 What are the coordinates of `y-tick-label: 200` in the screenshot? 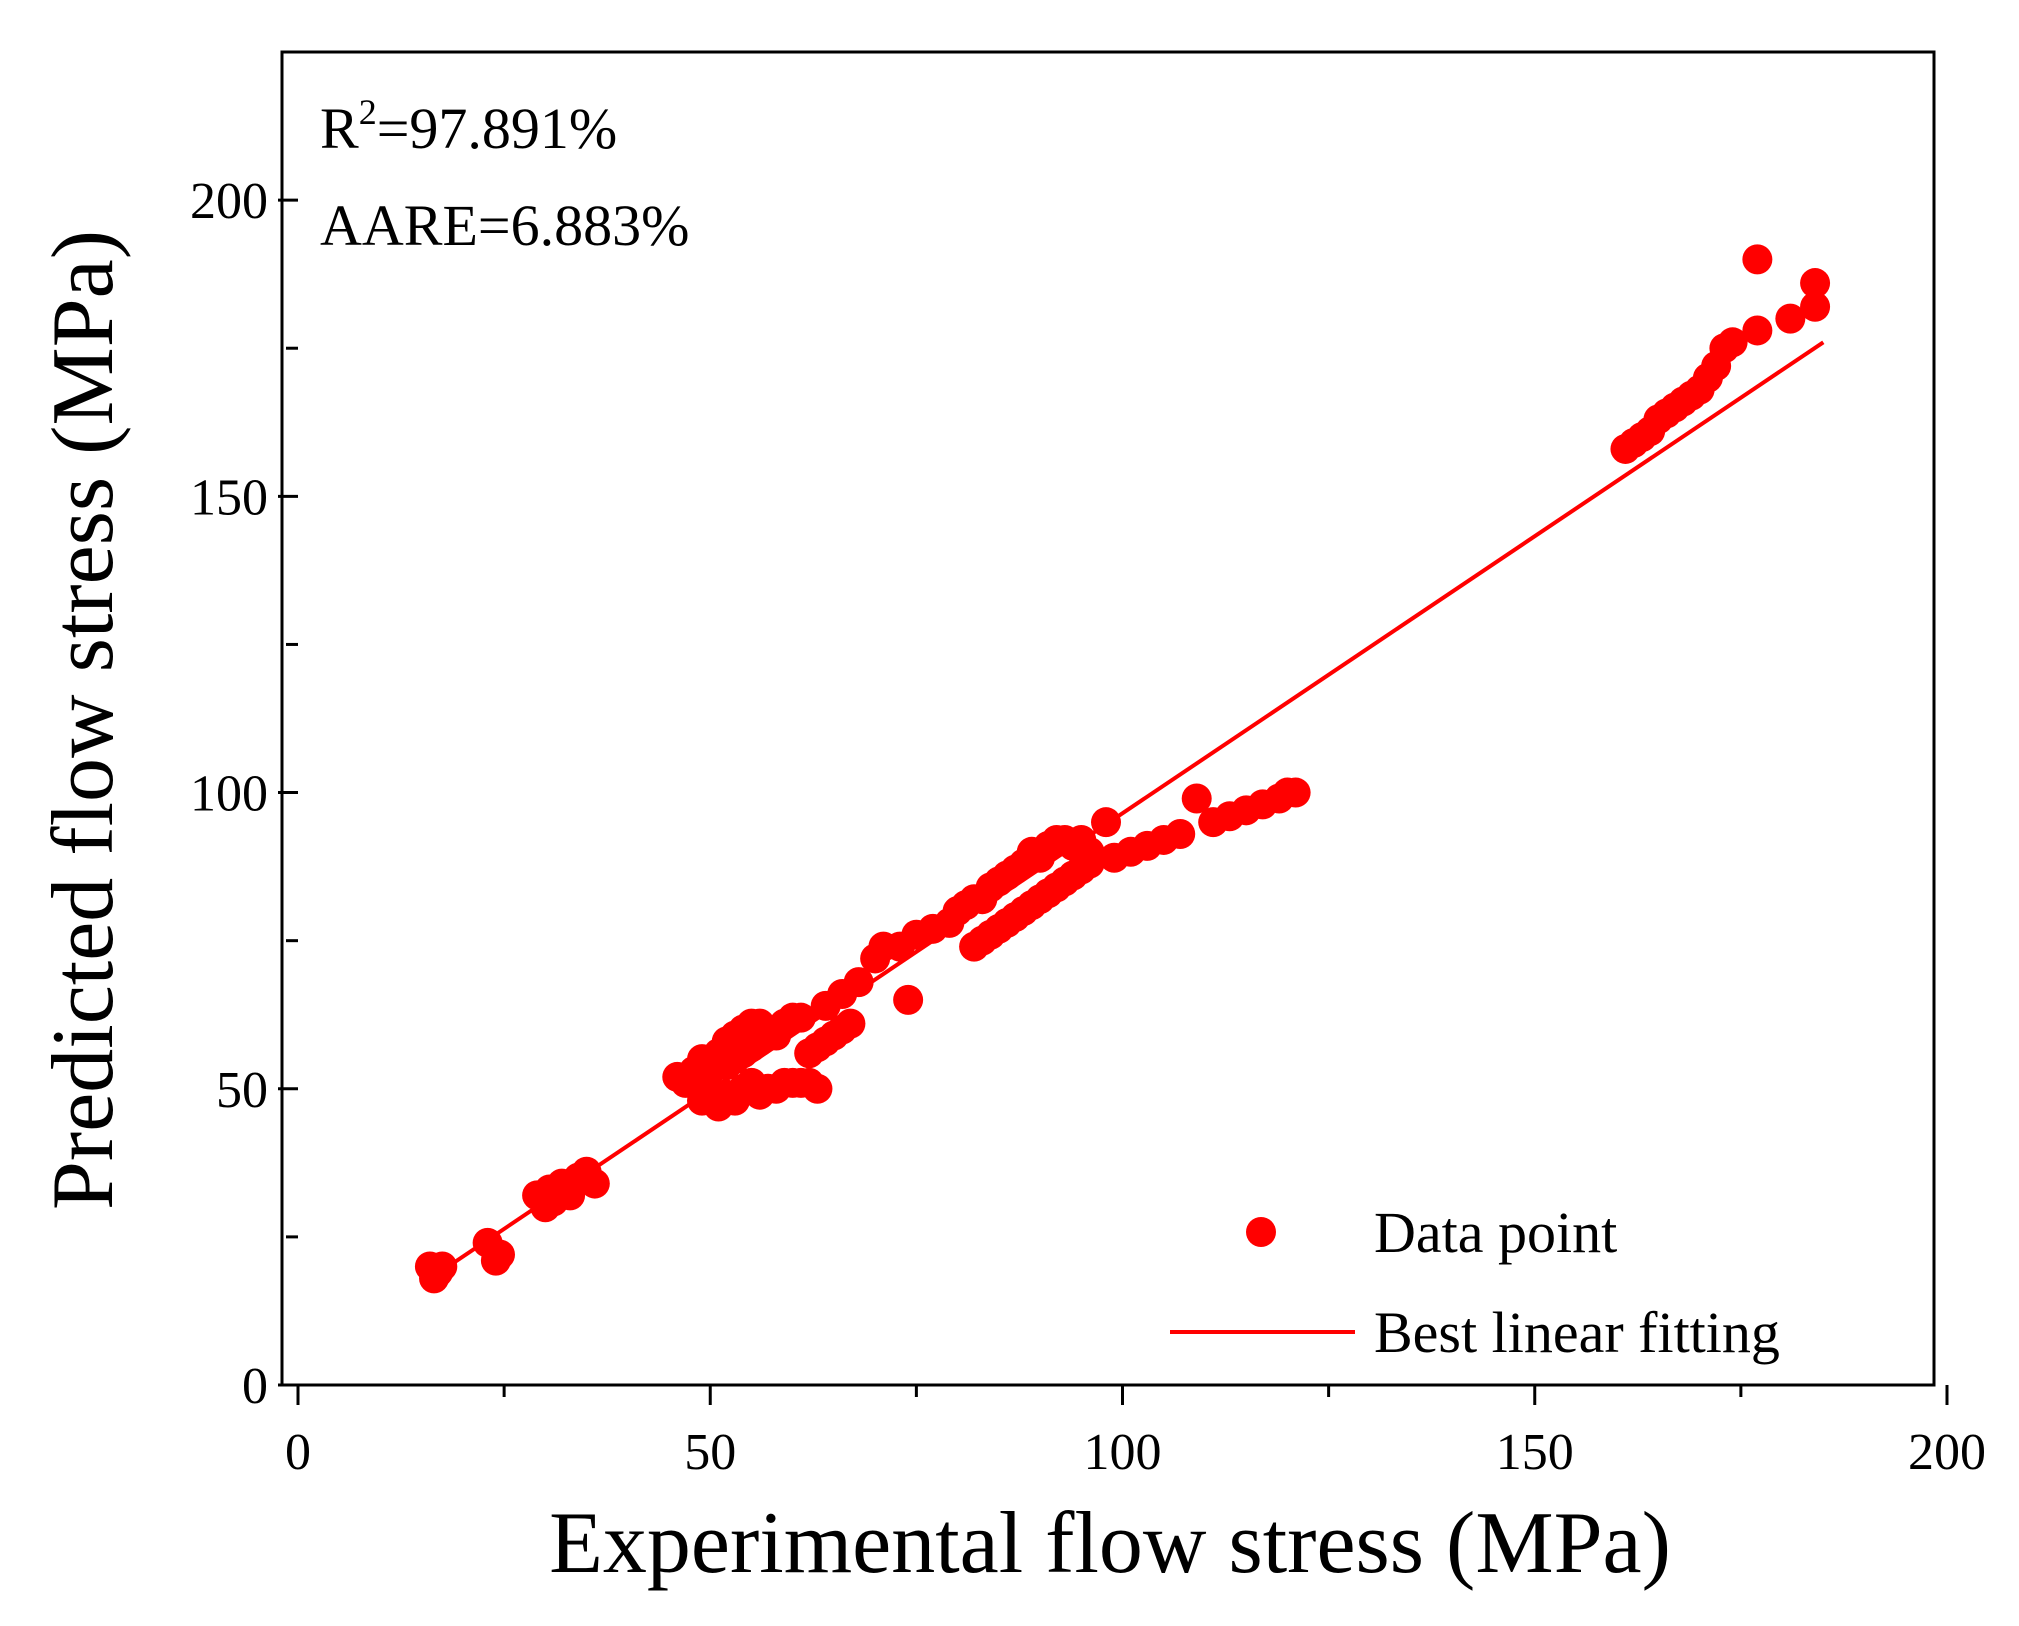 It's located at (229, 201).